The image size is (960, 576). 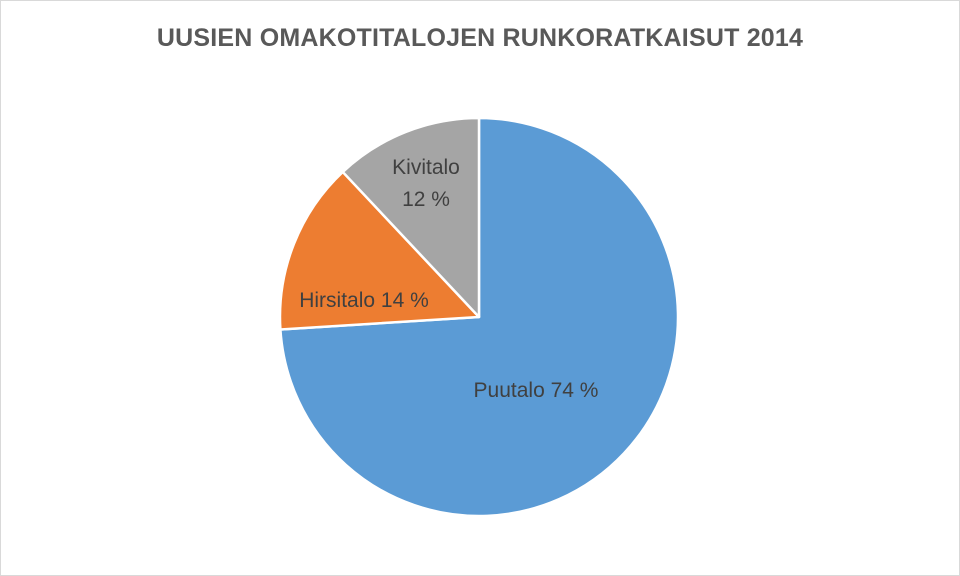 I want to click on data-label-kivitalo: Kivitalo 12 %, so click(x=426, y=183).